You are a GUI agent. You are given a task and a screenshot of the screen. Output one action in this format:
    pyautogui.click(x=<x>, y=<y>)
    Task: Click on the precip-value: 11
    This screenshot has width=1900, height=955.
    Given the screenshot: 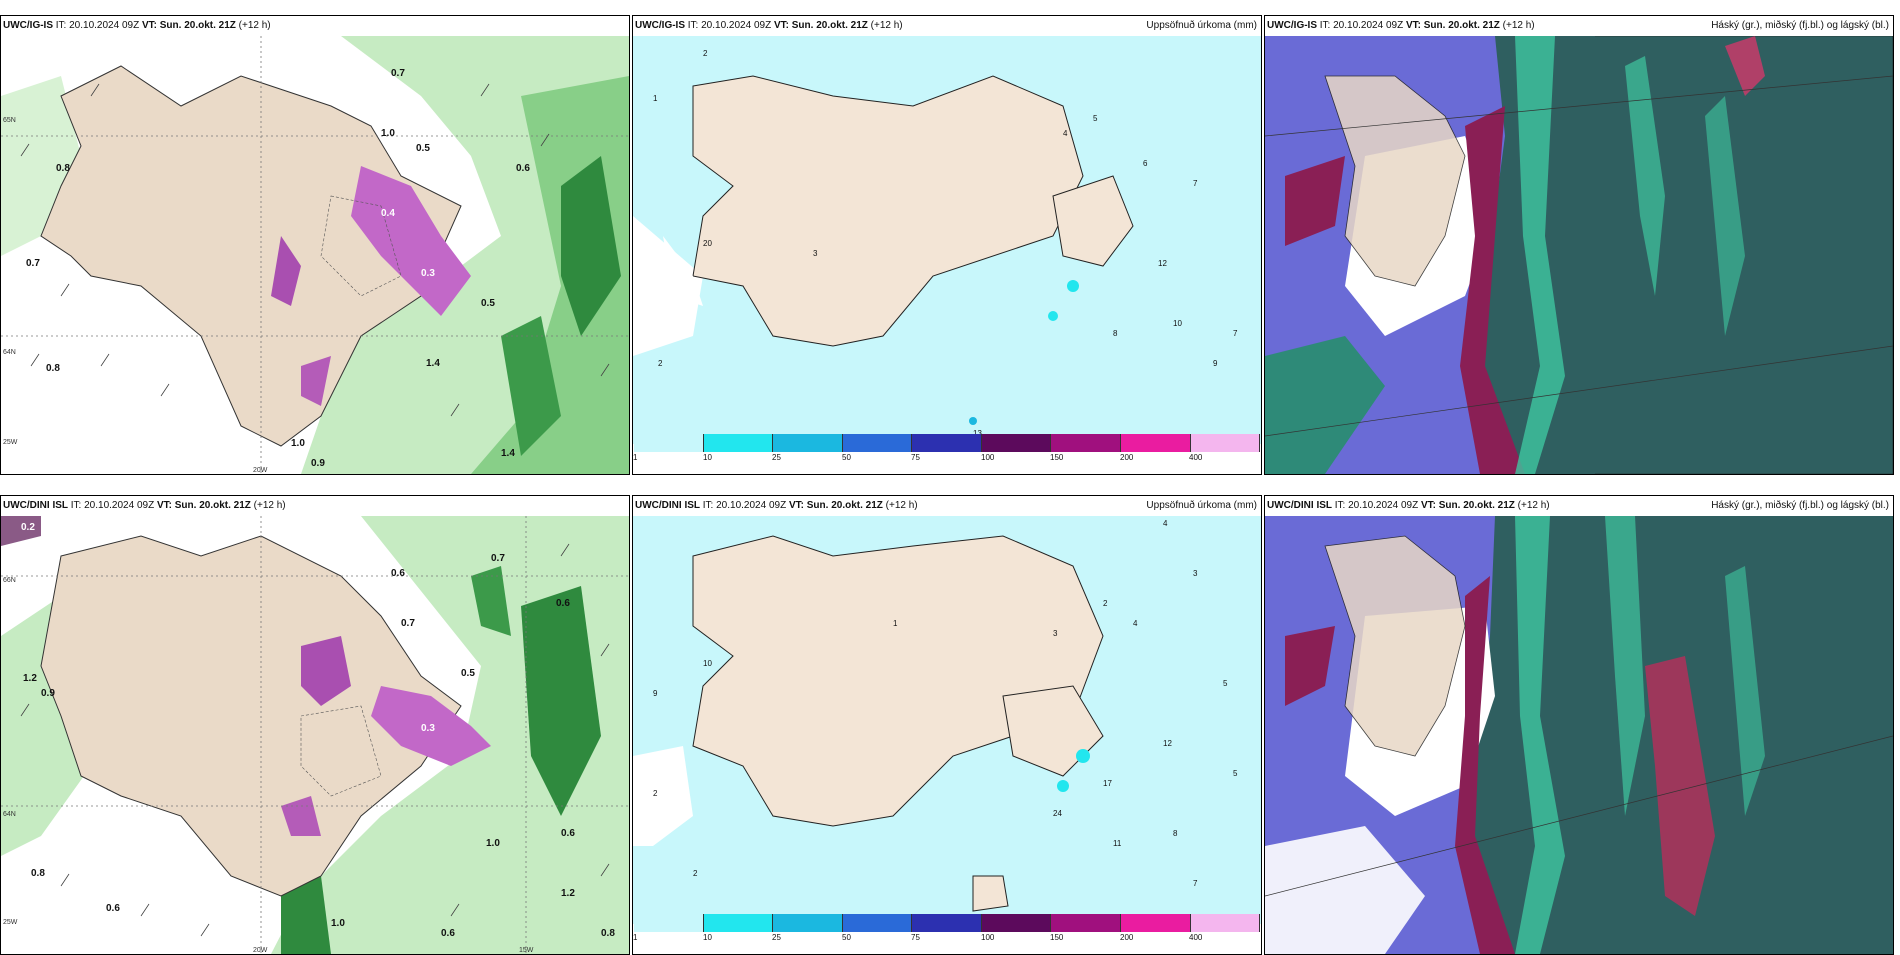 What is the action you would take?
    pyautogui.click(x=1117, y=843)
    